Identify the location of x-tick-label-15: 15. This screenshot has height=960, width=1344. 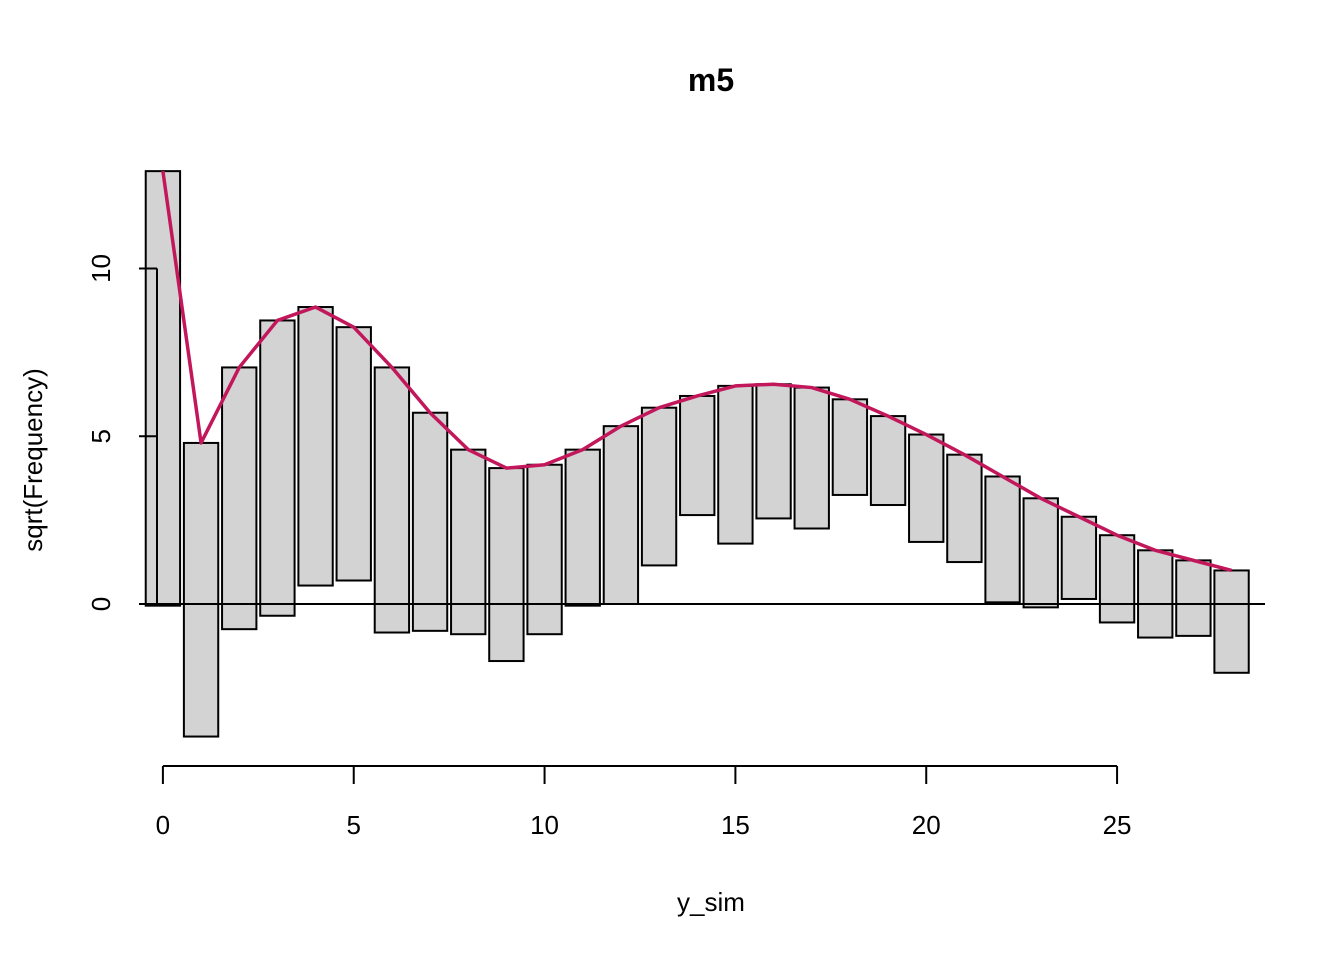
(735, 825).